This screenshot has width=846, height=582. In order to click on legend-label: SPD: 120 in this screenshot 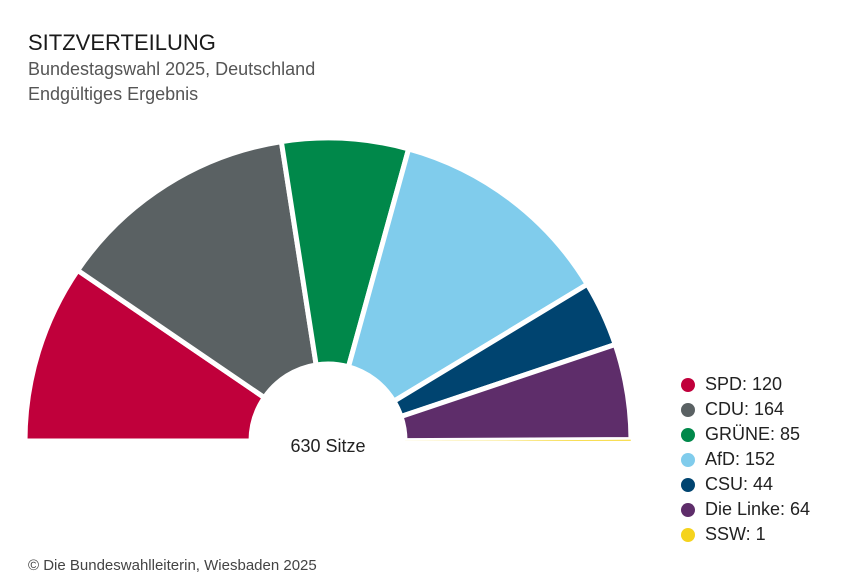, I will do `click(744, 384)`.